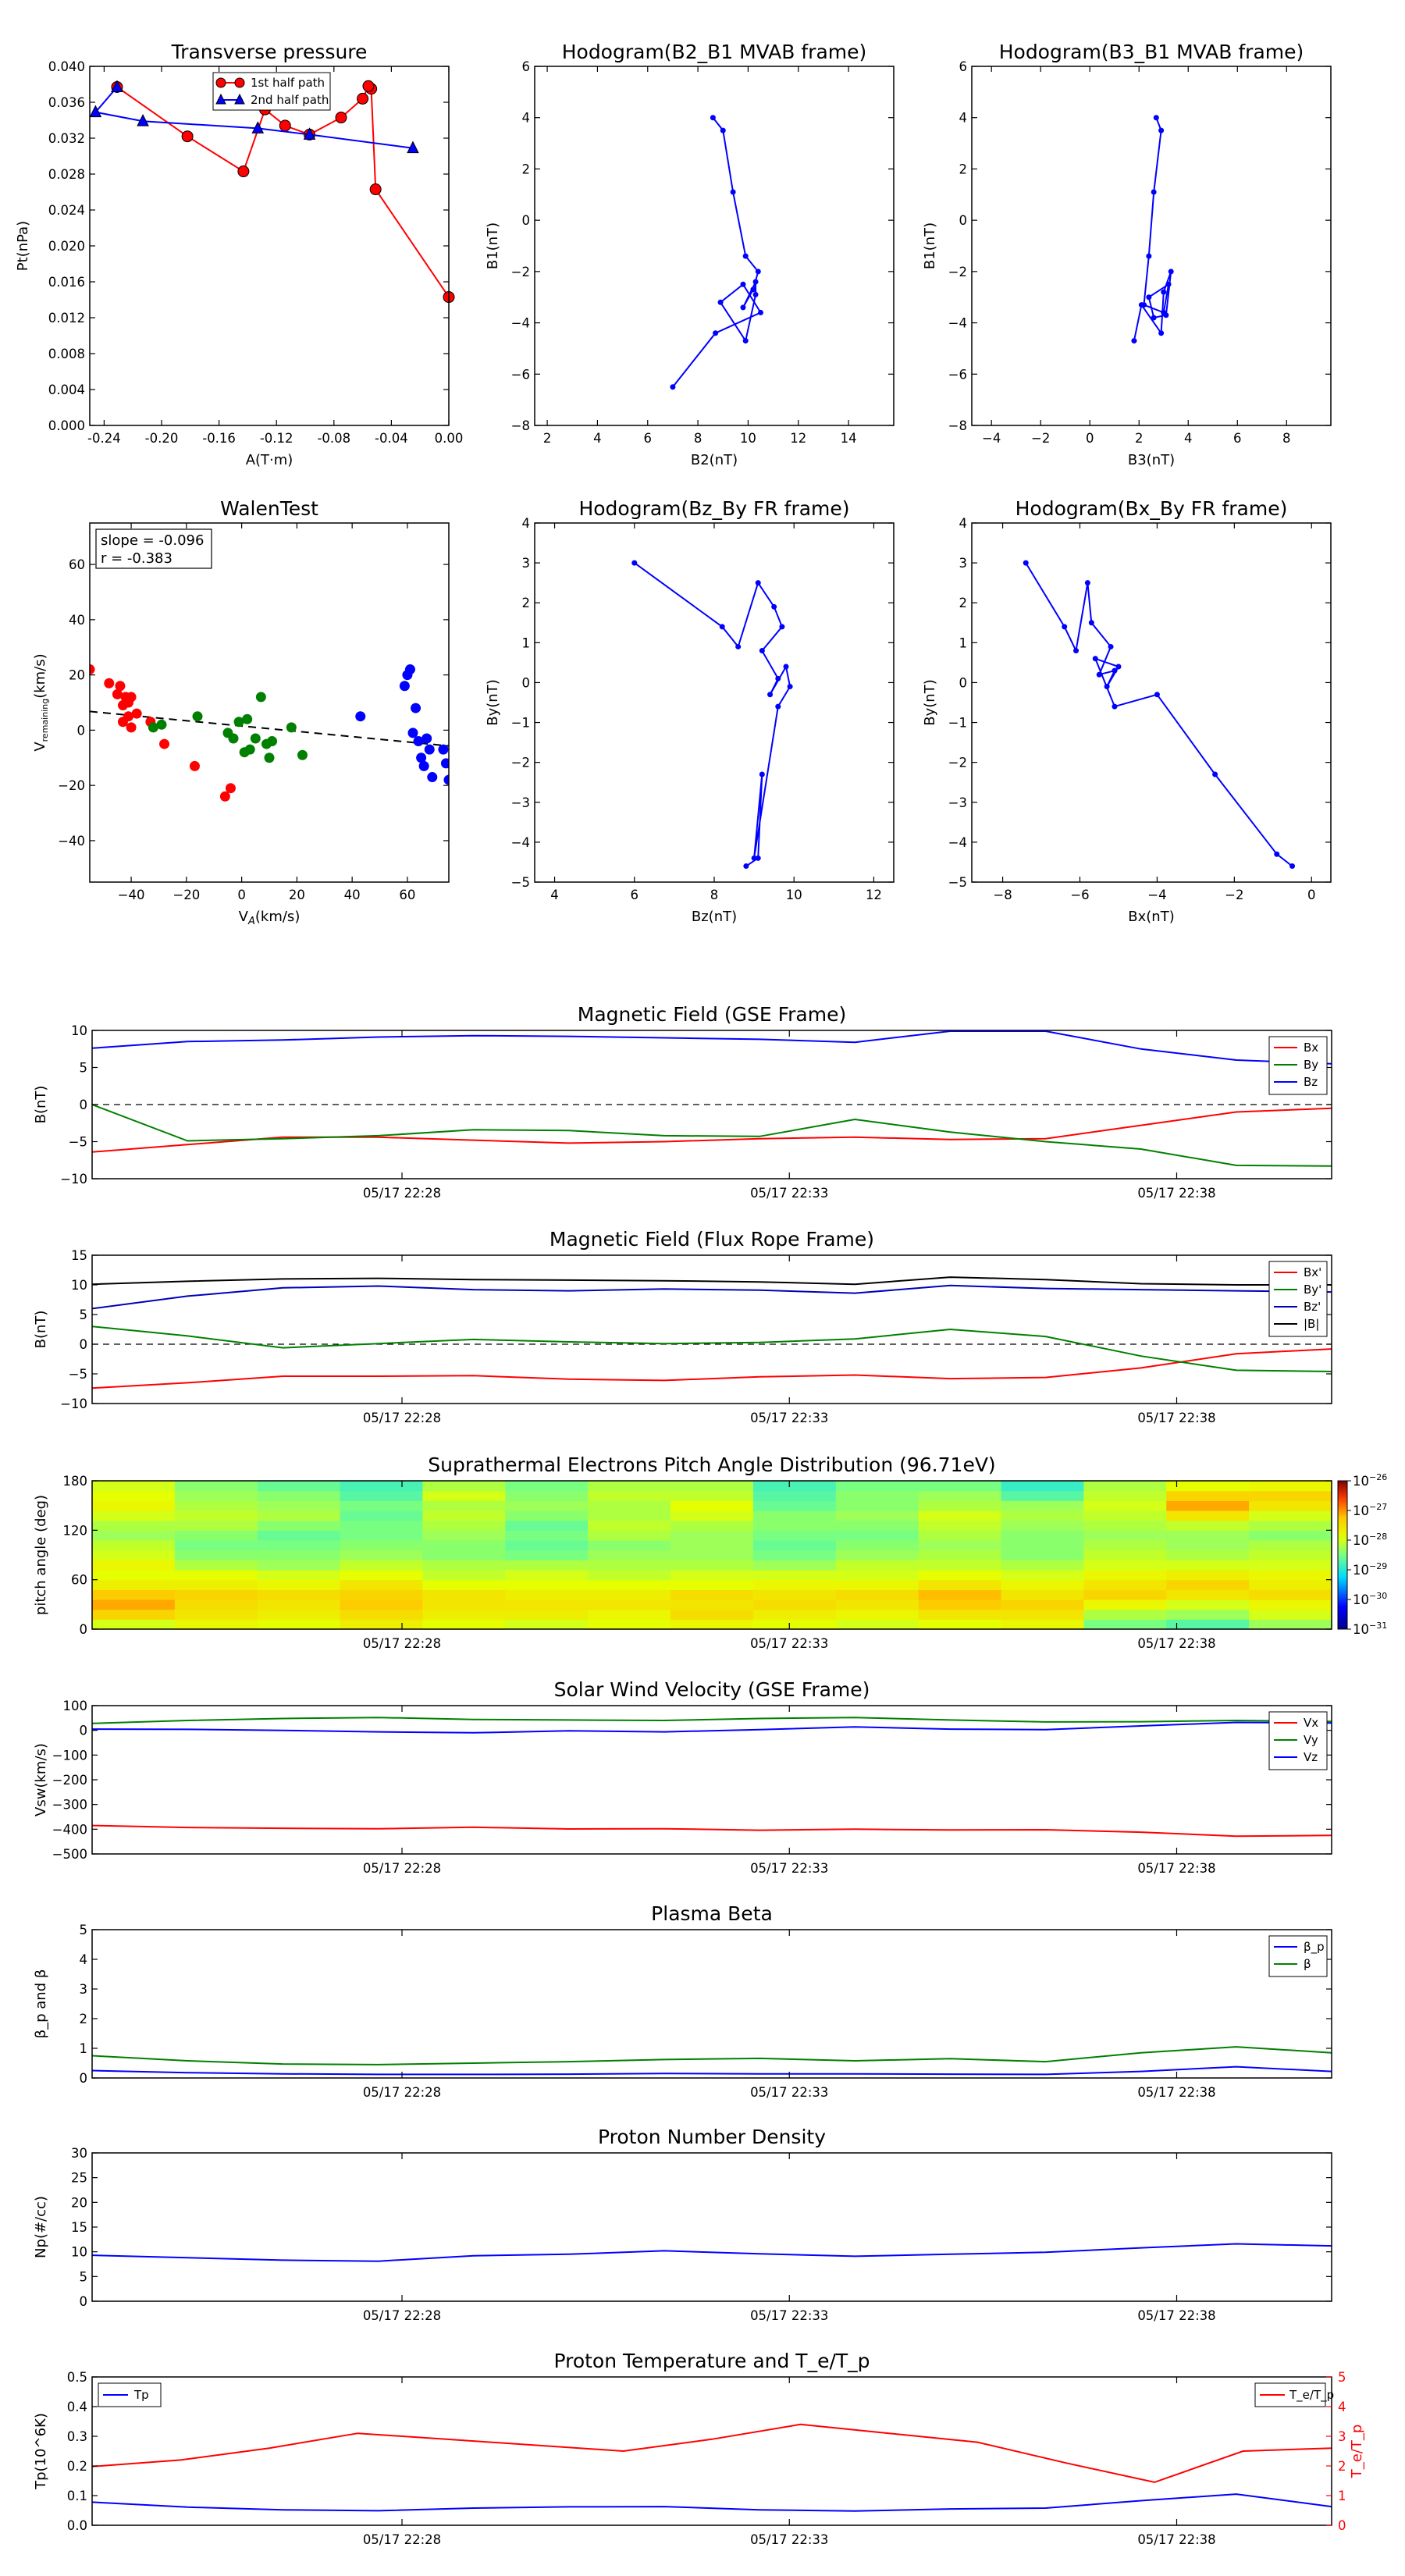 This screenshot has width=1405, height=2576. I want to click on np-xtick-label: 05/17 22:33, so click(789, 2315).